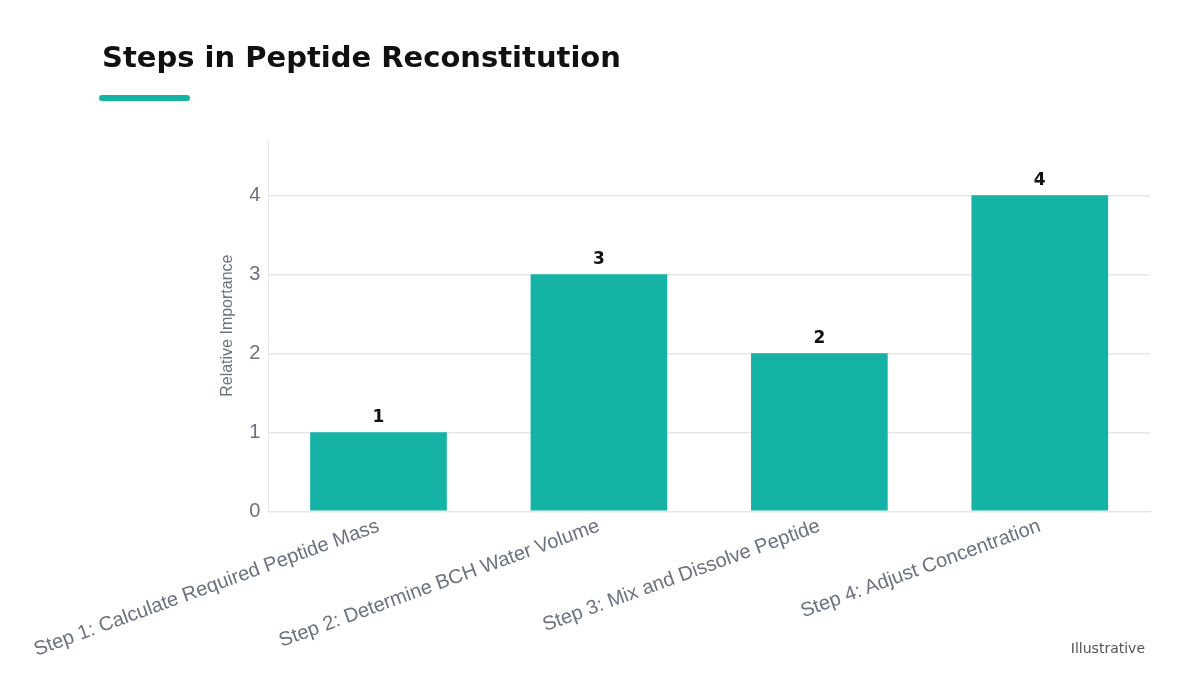 This screenshot has height=675, width=1200. What do you see at coordinates (1107, 648) in the screenshot?
I see `text: Illustrative` at bounding box center [1107, 648].